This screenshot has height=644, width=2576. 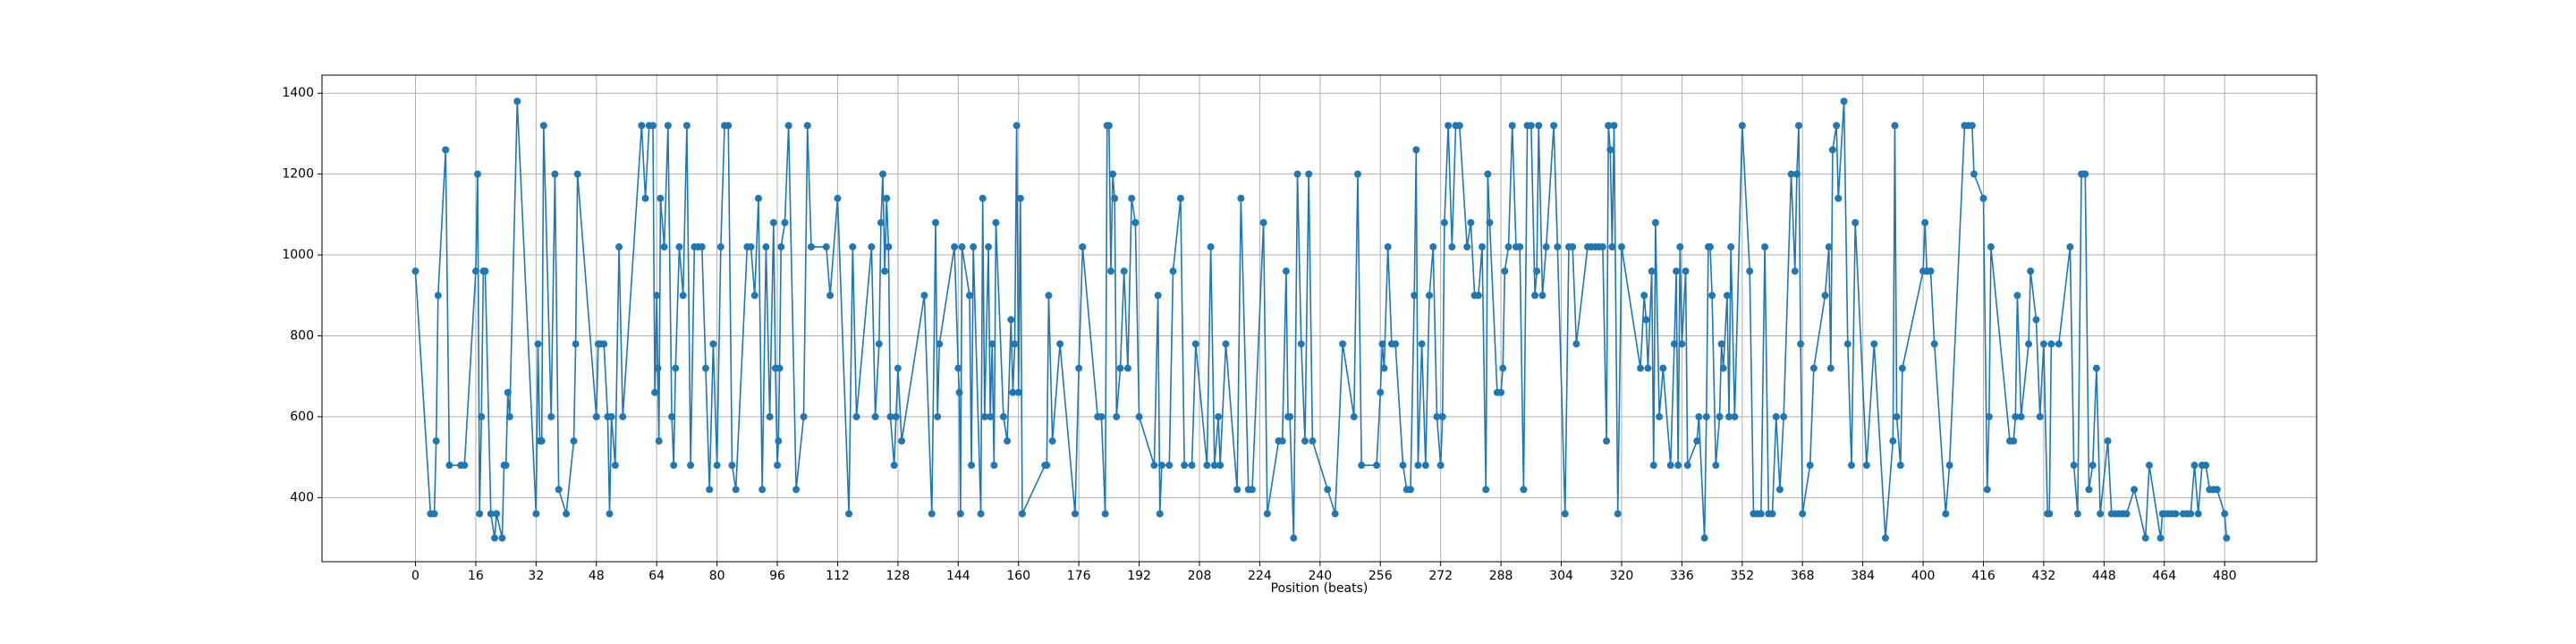 I want to click on x-tick-label: 144, so click(x=958, y=576).